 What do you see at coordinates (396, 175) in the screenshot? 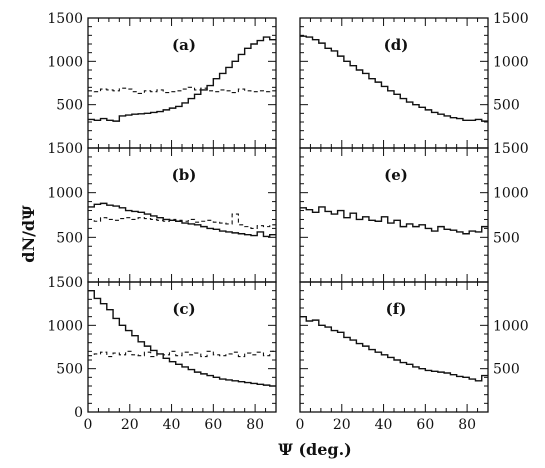
I see `panel-label: (e)` at bounding box center [396, 175].